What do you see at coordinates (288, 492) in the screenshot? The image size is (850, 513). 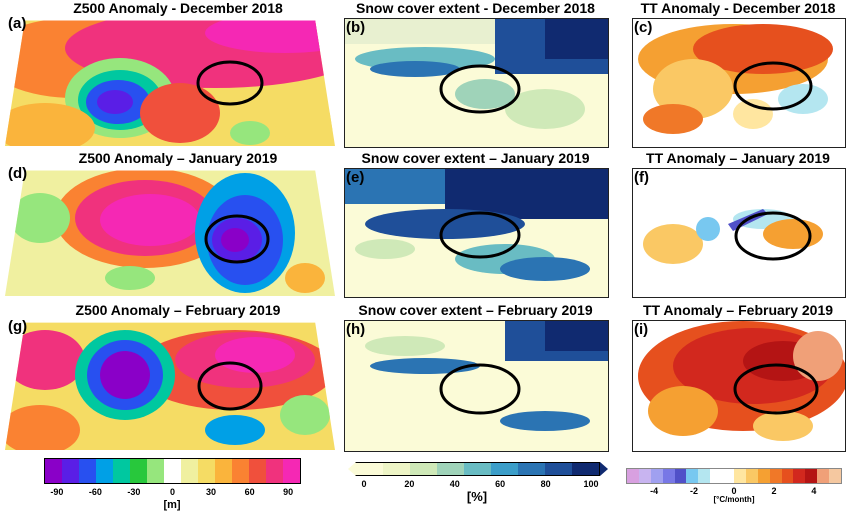 I see `colorbar-tick-label: 90` at bounding box center [288, 492].